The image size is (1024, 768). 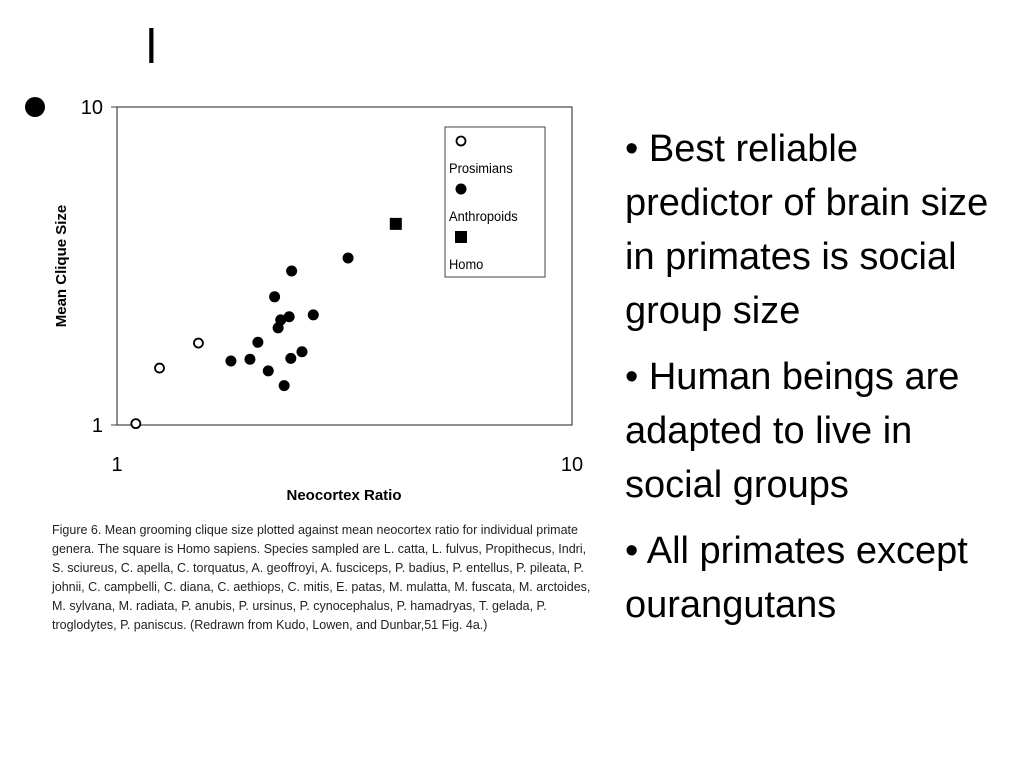 I want to click on slide-title: l, so click(x=151, y=47).